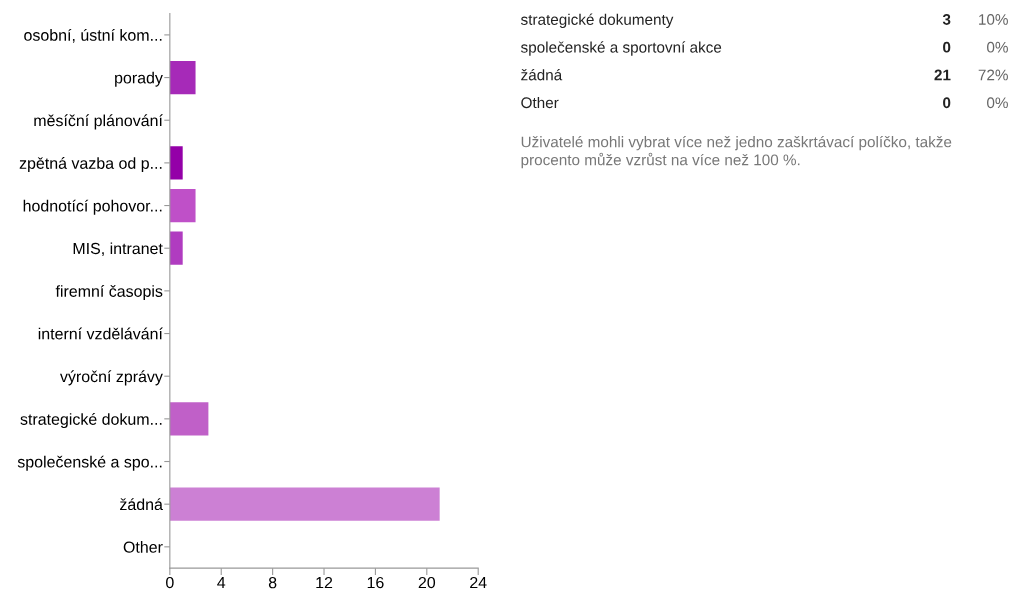 The image size is (1011, 590). What do you see at coordinates (993, 75) in the screenshot?
I see `text: 72%` at bounding box center [993, 75].